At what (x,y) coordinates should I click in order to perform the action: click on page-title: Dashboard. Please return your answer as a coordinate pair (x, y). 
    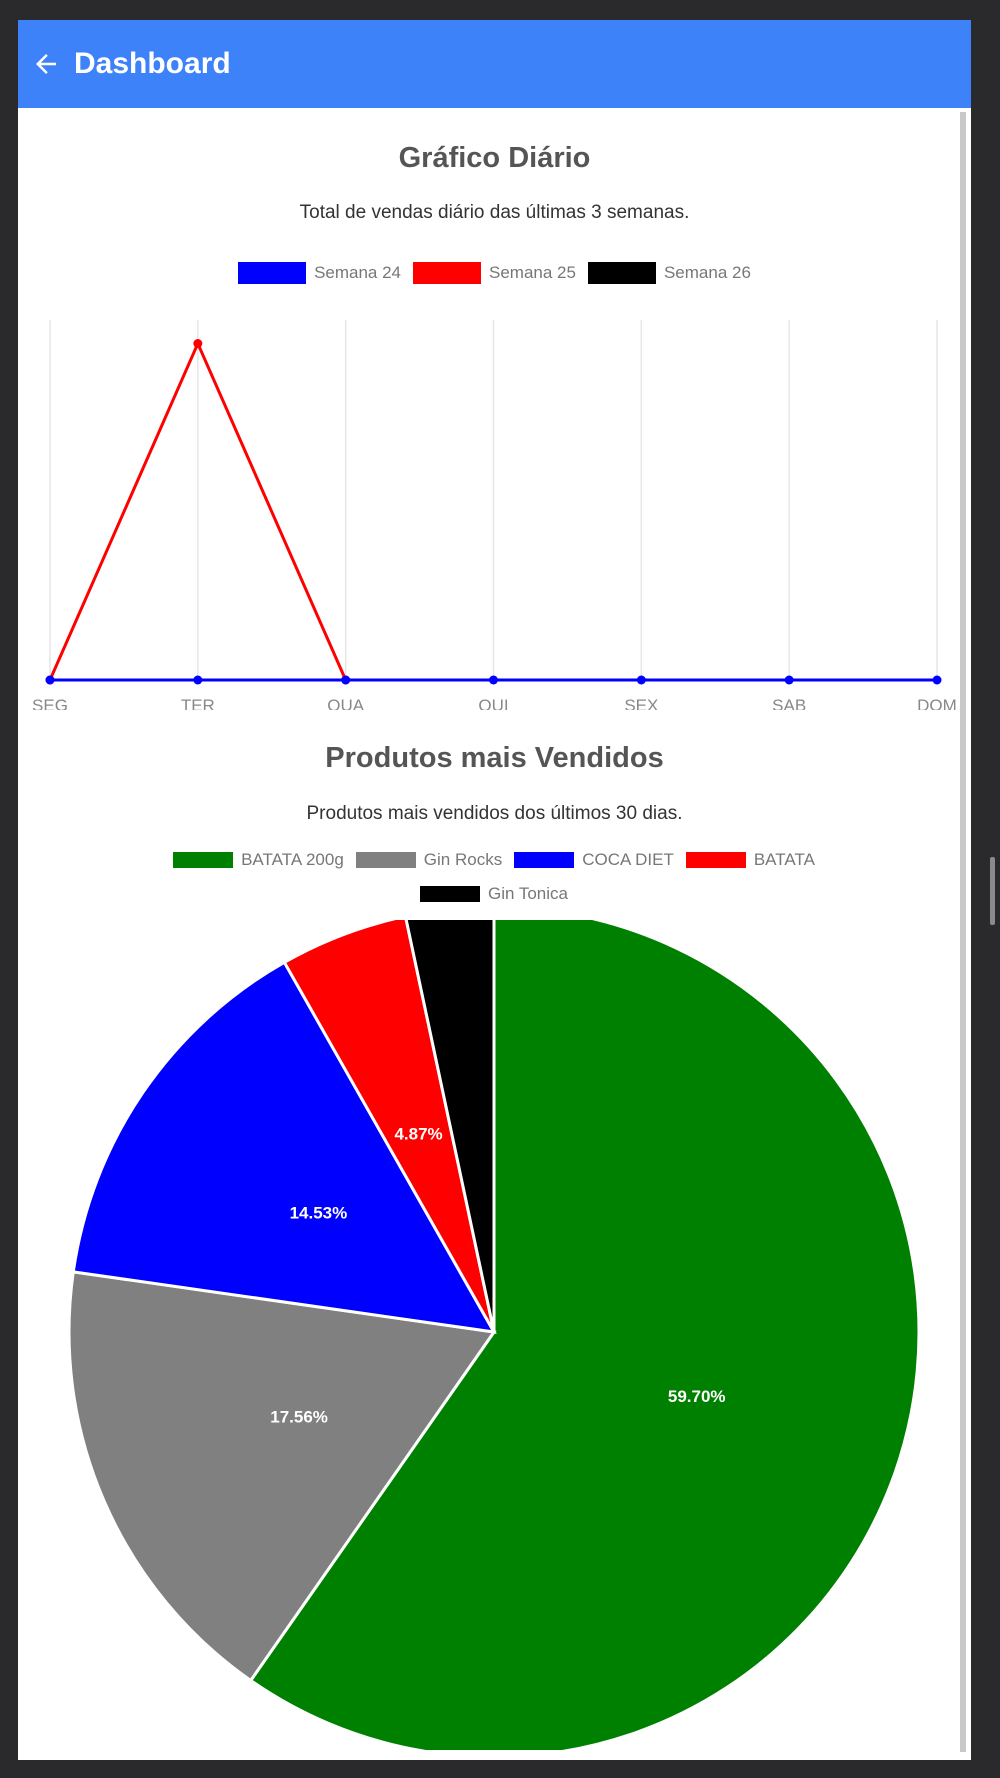
    Looking at the image, I should click on (152, 63).